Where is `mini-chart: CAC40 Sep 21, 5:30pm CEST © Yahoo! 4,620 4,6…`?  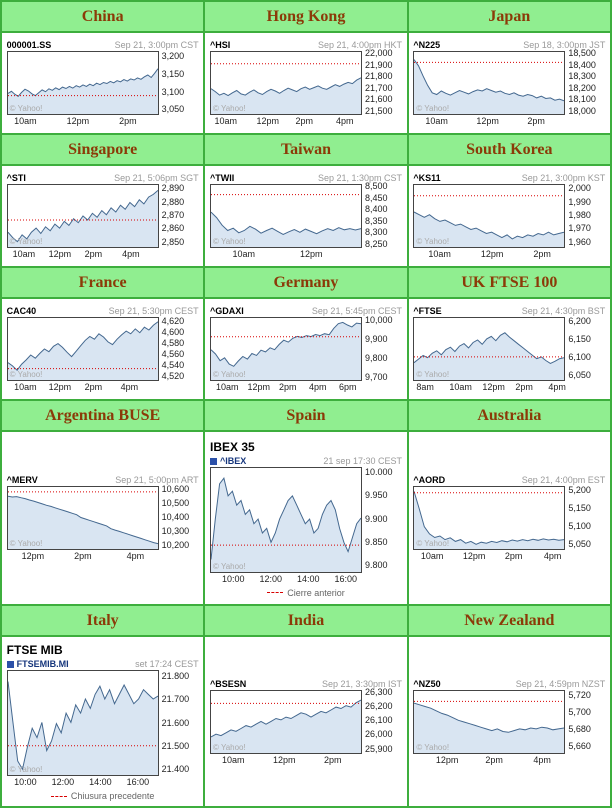
mini-chart: CAC40 Sep 21, 5:30pm CEST © Yahoo! 4,620 4,6… is located at coordinates (102, 349).